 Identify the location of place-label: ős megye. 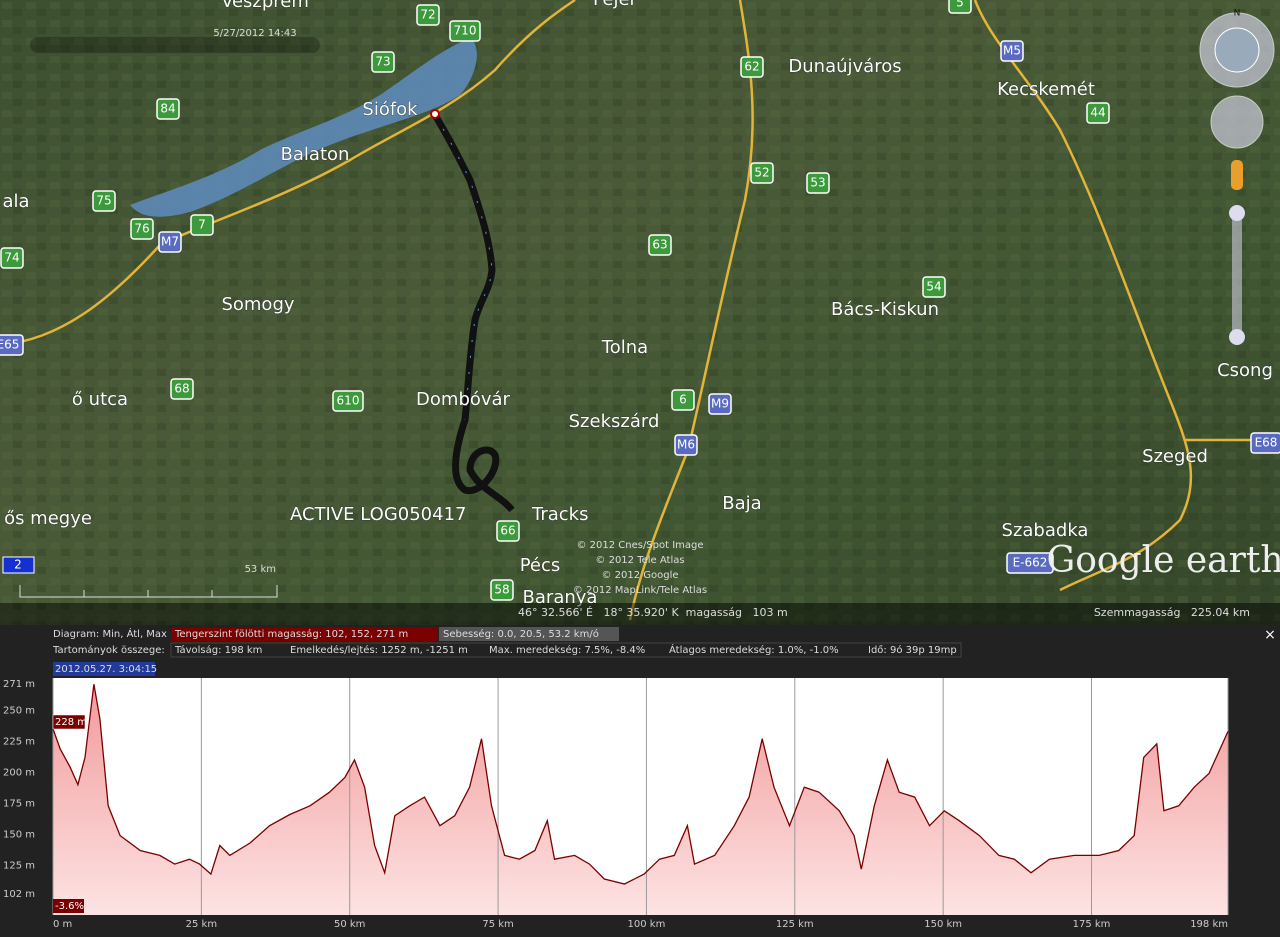
(48, 518).